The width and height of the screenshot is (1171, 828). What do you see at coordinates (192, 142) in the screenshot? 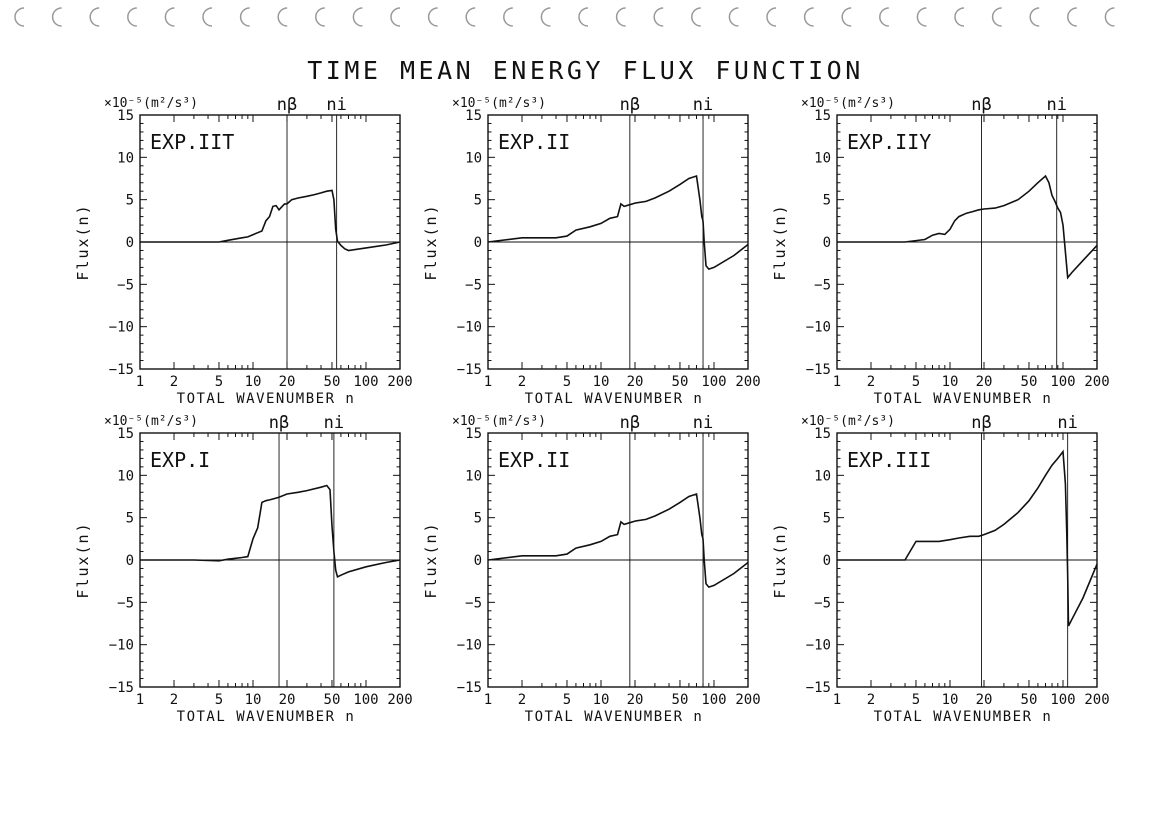
I see `panel-title: EXP.IIT` at bounding box center [192, 142].